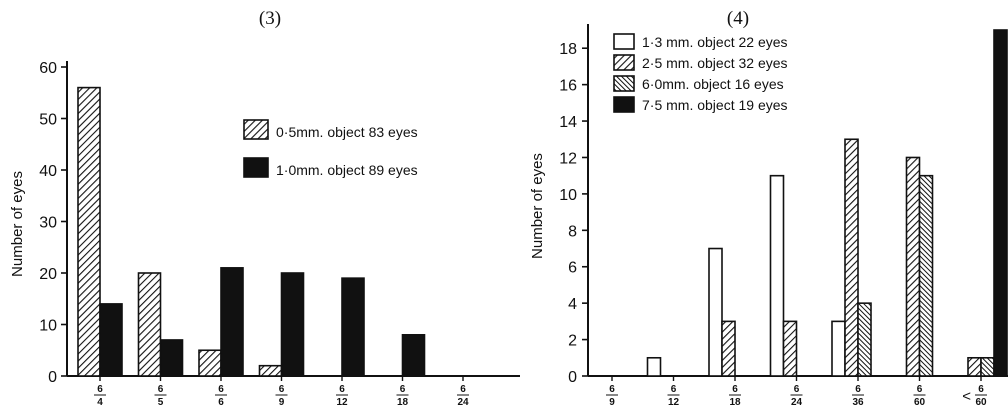 The width and height of the screenshot is (1008, 409). What do you see at coordinates (48, 171) in the screenshot?
I see `y-tick-label: 40` at bounding box center [48, 171].